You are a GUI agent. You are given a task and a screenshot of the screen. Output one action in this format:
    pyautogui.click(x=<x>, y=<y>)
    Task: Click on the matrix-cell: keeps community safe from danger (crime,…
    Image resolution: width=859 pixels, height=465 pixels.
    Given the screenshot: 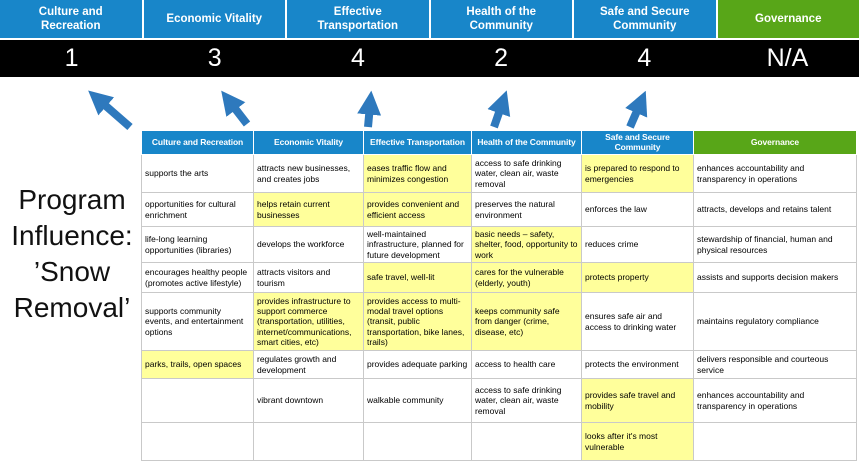 What is the action you would take?
    pyautogui.click(x=526, y=321)
    